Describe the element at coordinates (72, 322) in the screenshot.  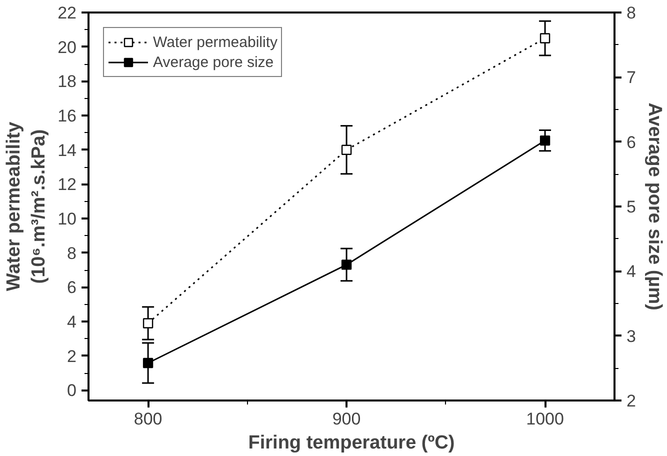
I see `y-tick-label: 4` at that location.